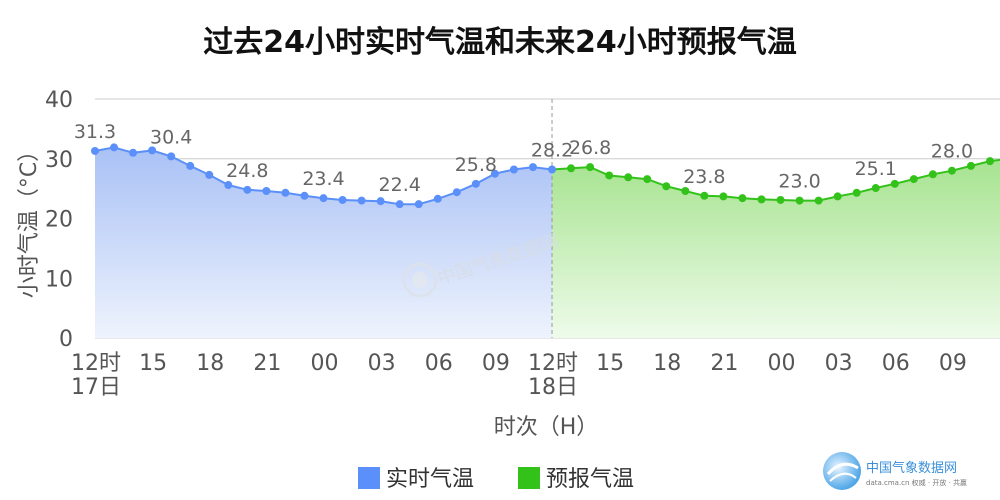  Describe the element at coordinates (95, 132) in the screenshot. I see `data-label-observed: 31.3` at that location.